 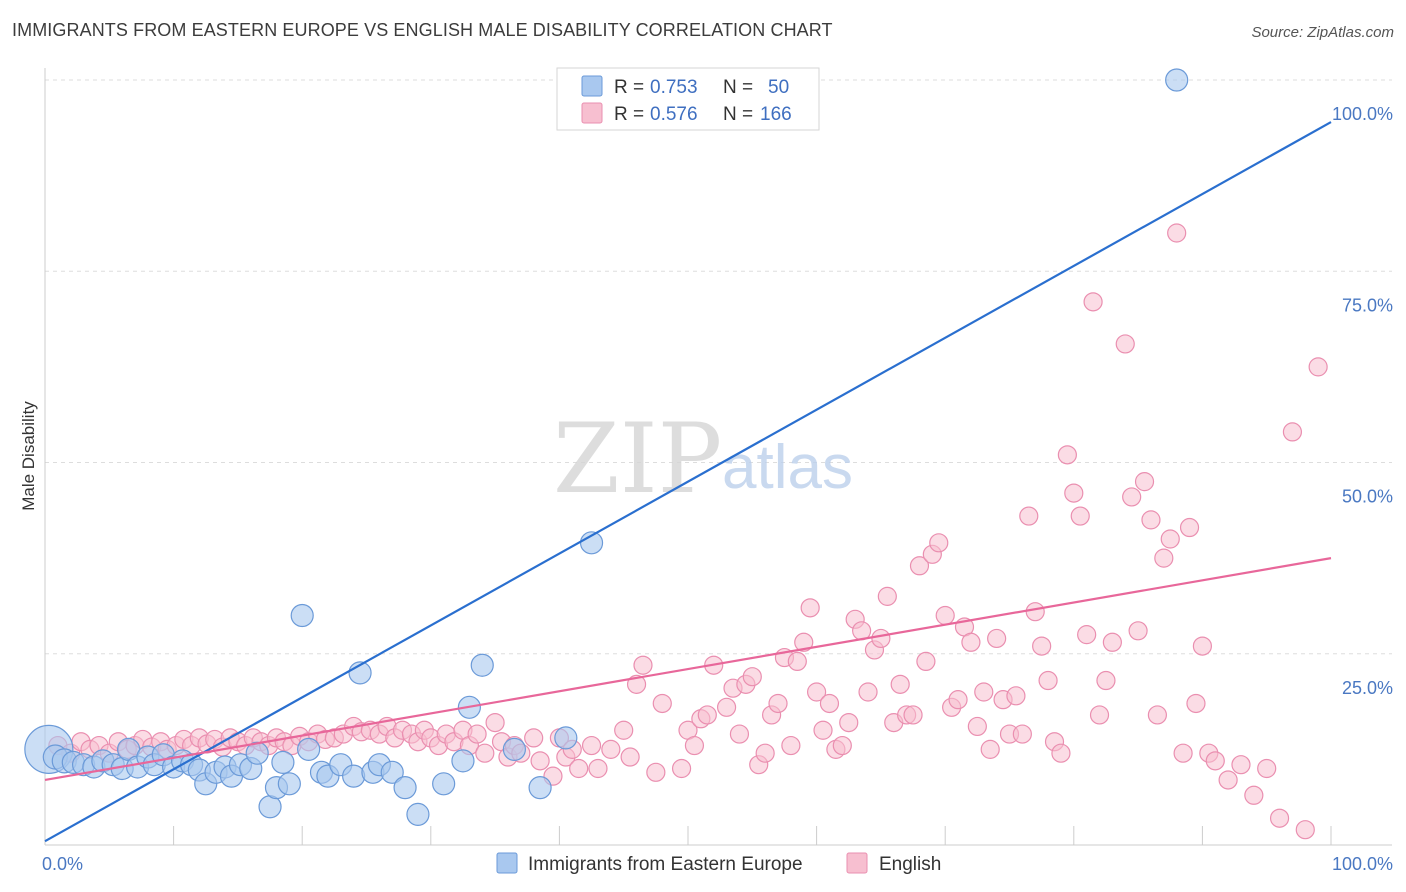 I want to click on legend-n-value-1: 50, so click(x=778, y=87).